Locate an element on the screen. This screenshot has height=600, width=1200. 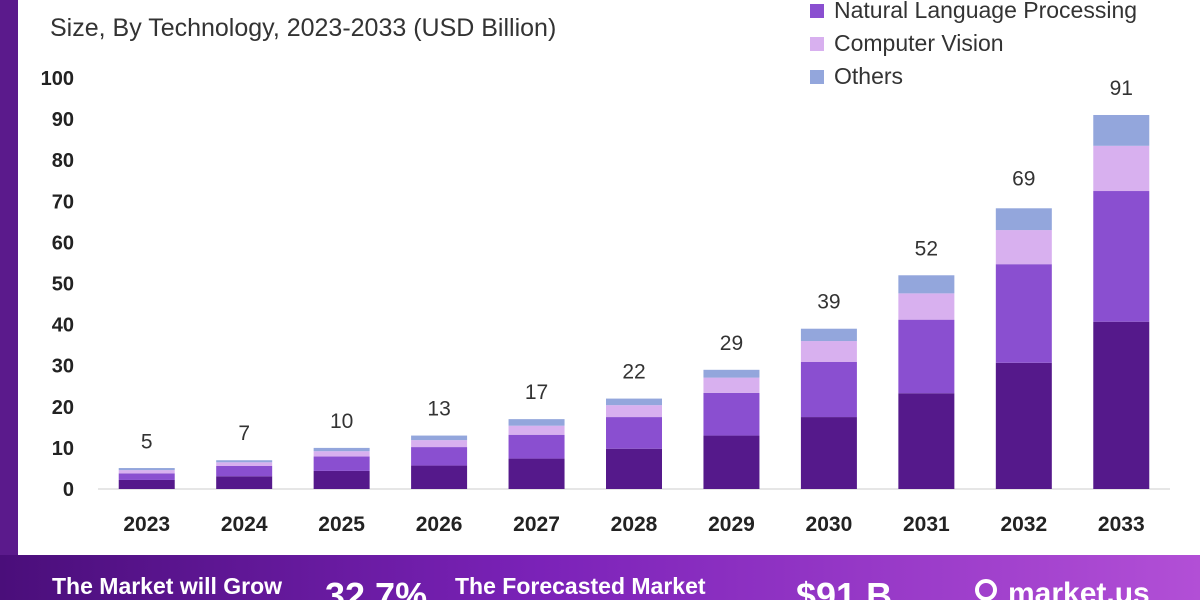
bar-total-label: 22 is located at coordinates (633, 372).